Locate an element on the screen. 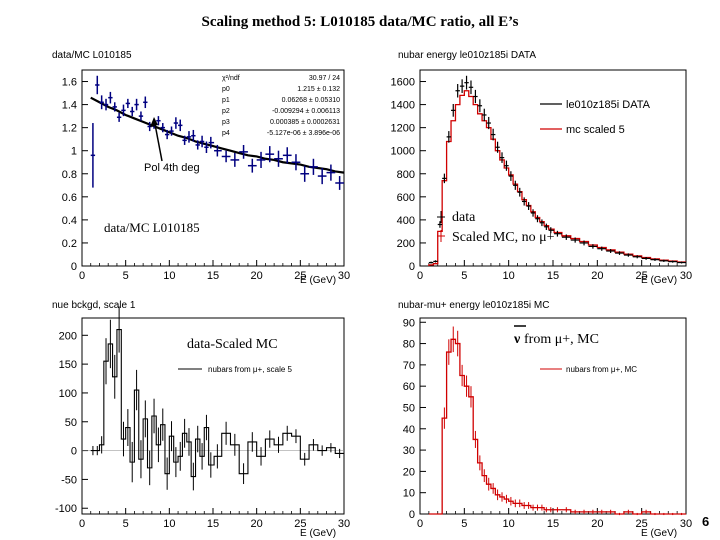 This screenshot has height=540, width=720. background-ytick-label: 150 is located at coordinates (68, 365).